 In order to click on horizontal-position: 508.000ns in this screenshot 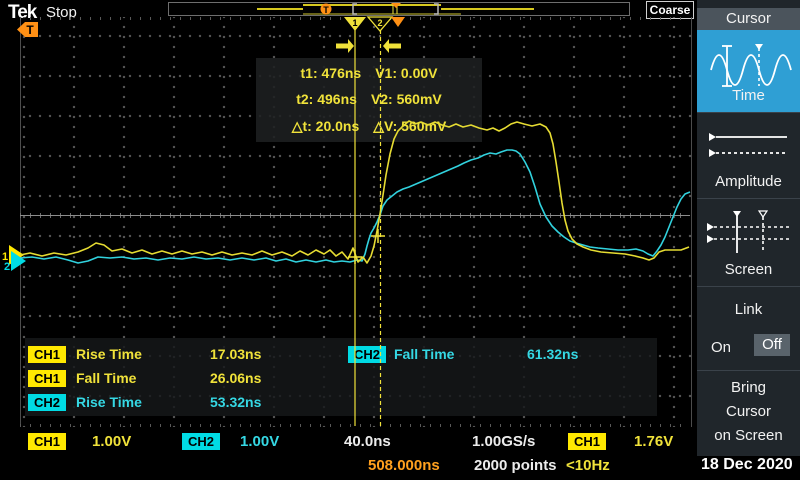, I will do `click(404, 465)`.